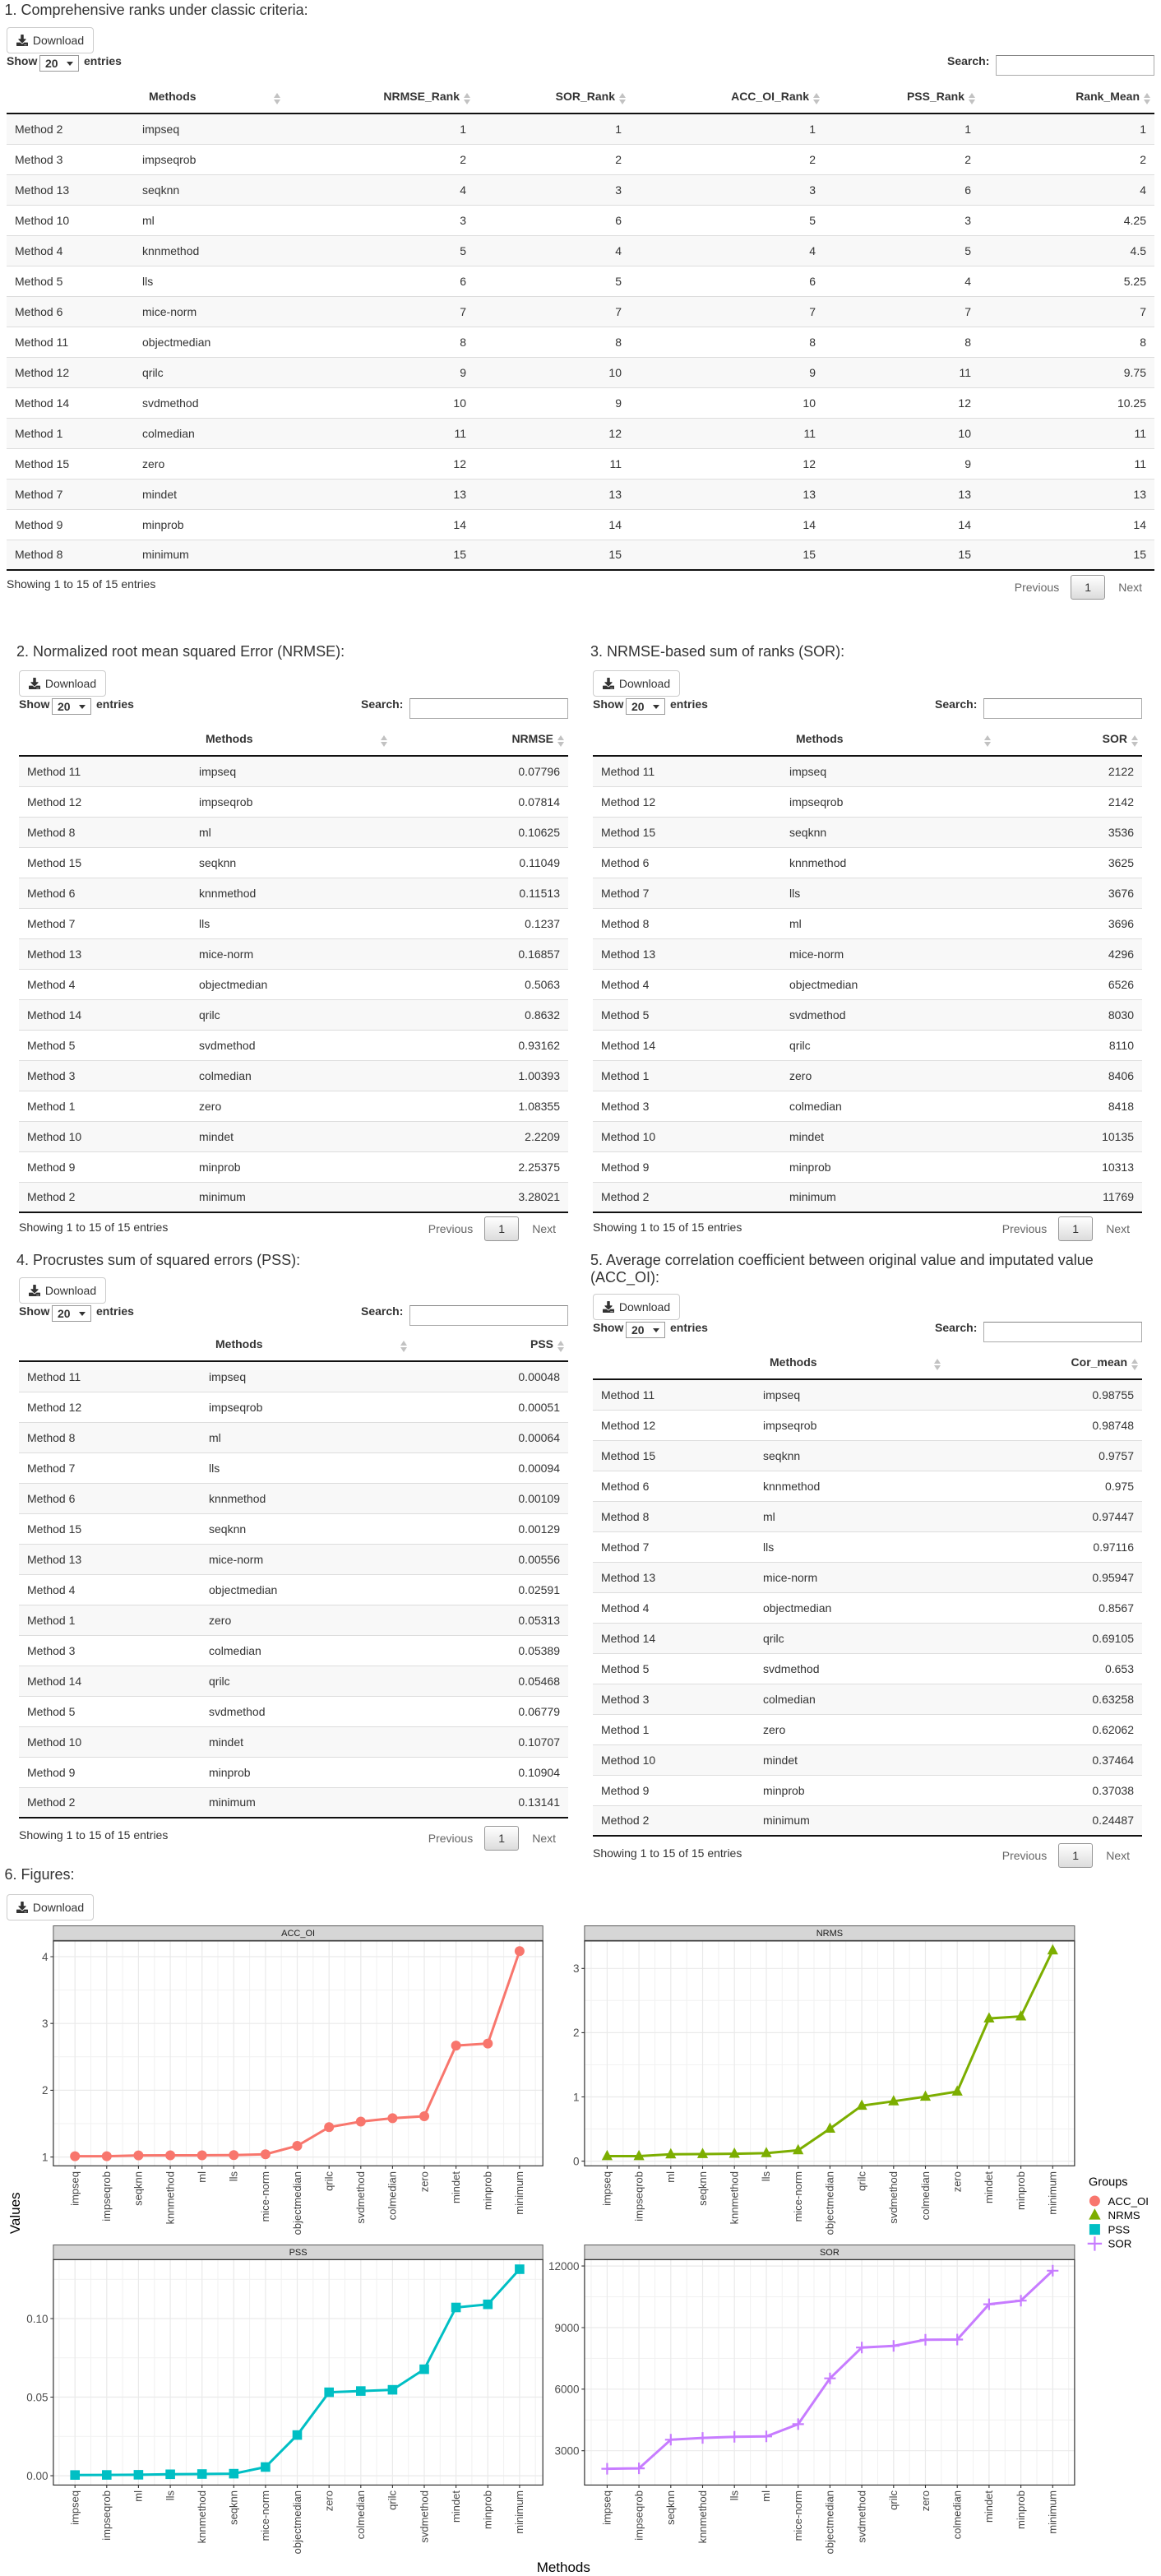 The width and height of the screenshot is (1161, 2576). Describe the element at coordinates (1108, 2183) in the screenshot. I see `svg-text: Groups` at that location.